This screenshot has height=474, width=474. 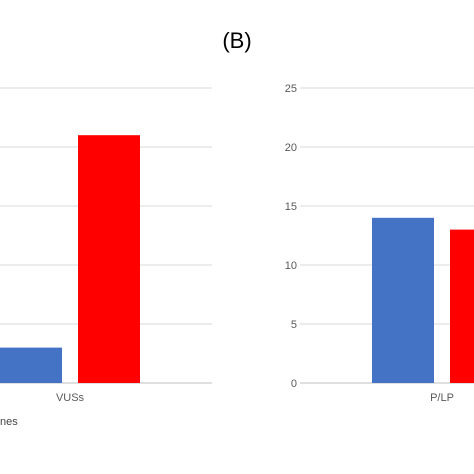 What do you see at coordinates (442, 398) in the screenshot?
I see `x-tick-label: P/LP` at bounding box center [442, 398].